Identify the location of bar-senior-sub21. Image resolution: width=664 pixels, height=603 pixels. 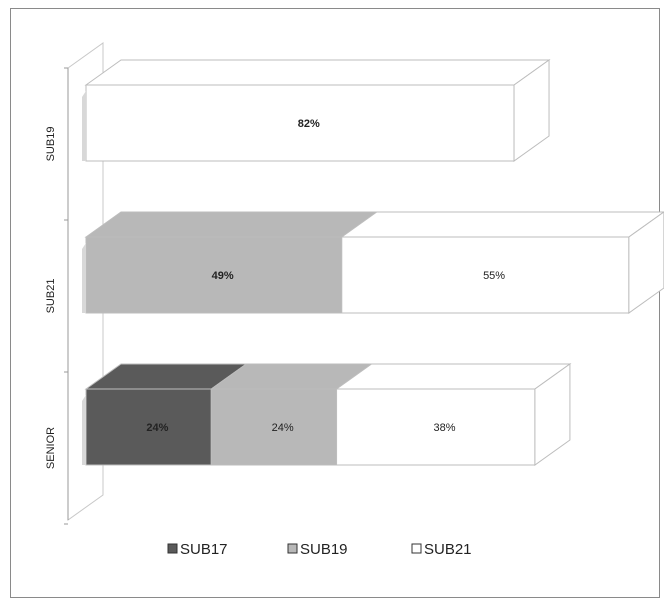
(436, 427).